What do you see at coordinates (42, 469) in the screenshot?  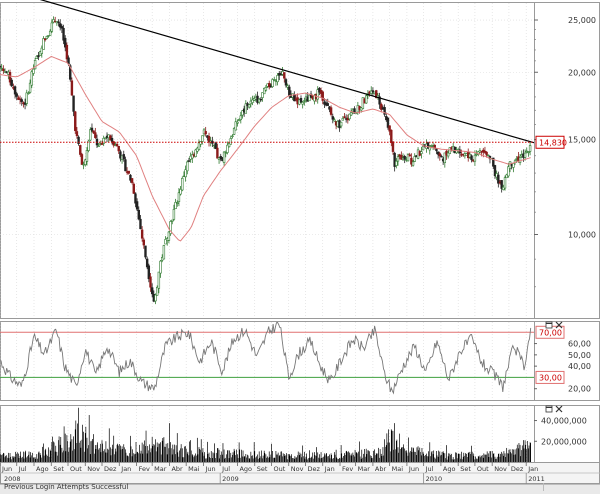 I see `x-month-label-2: Ago` at bounding box center [42, 469].